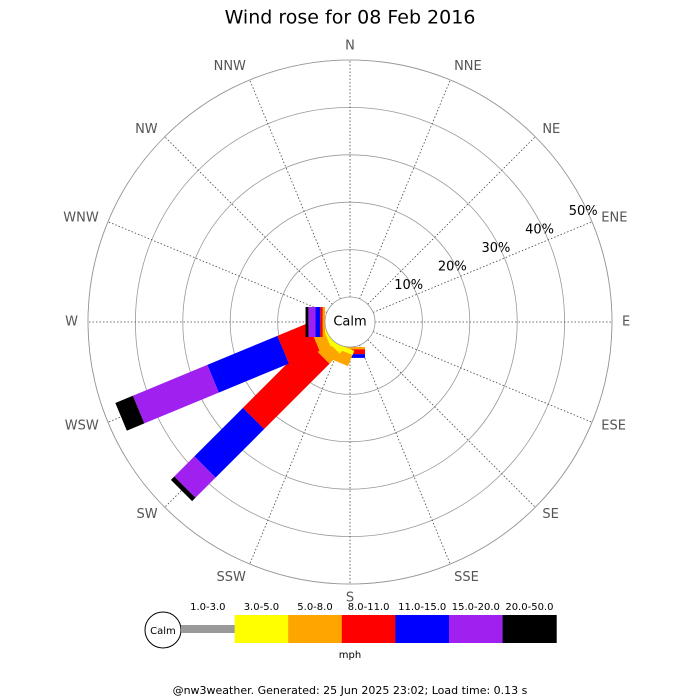 This screenshot has width=700, height=700. What do you see at coordinates (82, 426) in the screenshot?
I see `direction-label: WSW` at bounding box center [82, 426].